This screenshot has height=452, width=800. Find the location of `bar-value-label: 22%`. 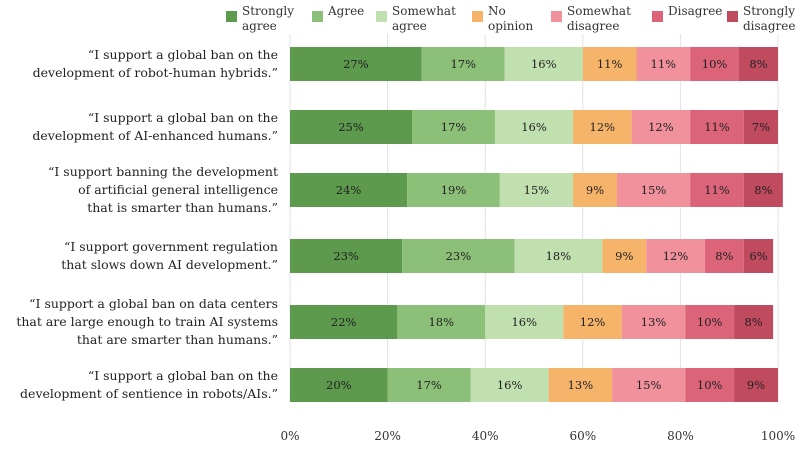

bar-value-label: 22% is located at coordinates (344, 322).